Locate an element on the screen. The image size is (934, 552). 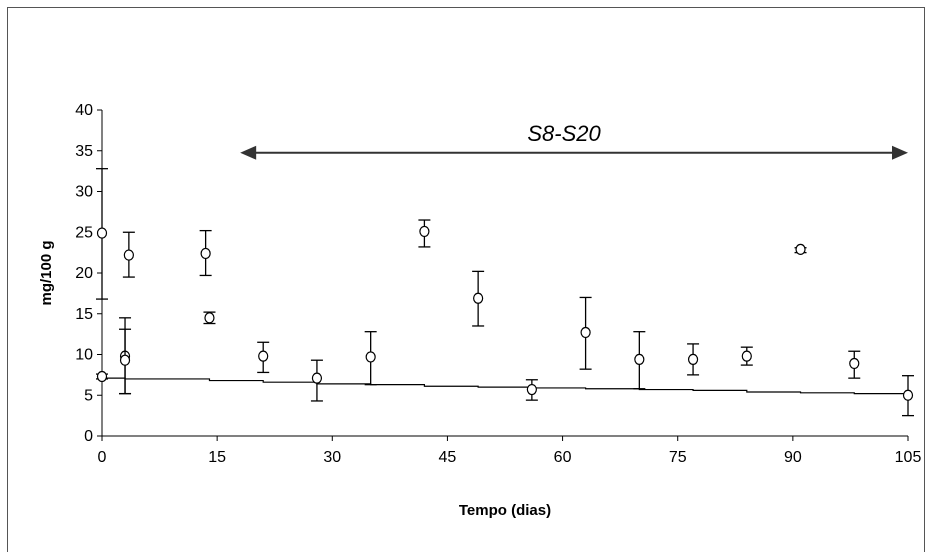
y-tick-label: 30 is located at coordinates (84, 192).